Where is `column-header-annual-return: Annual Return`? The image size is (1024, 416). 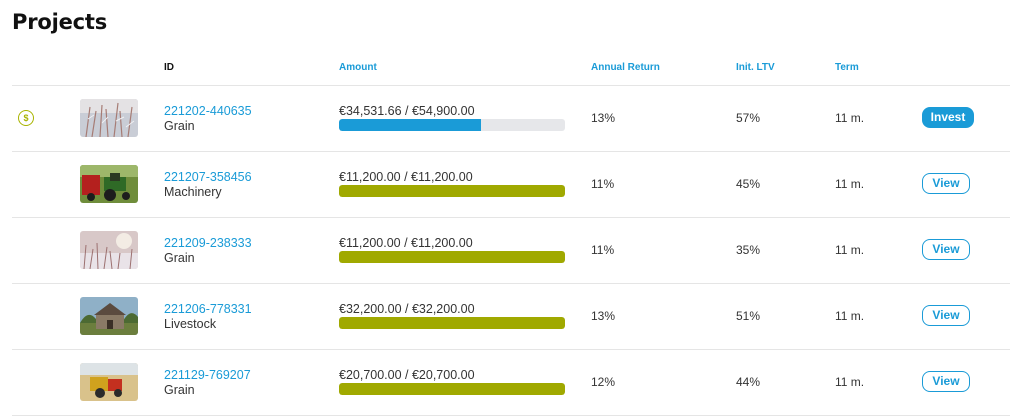
column-header-annual-return: Annual Return is located at coordinates (625, 67).